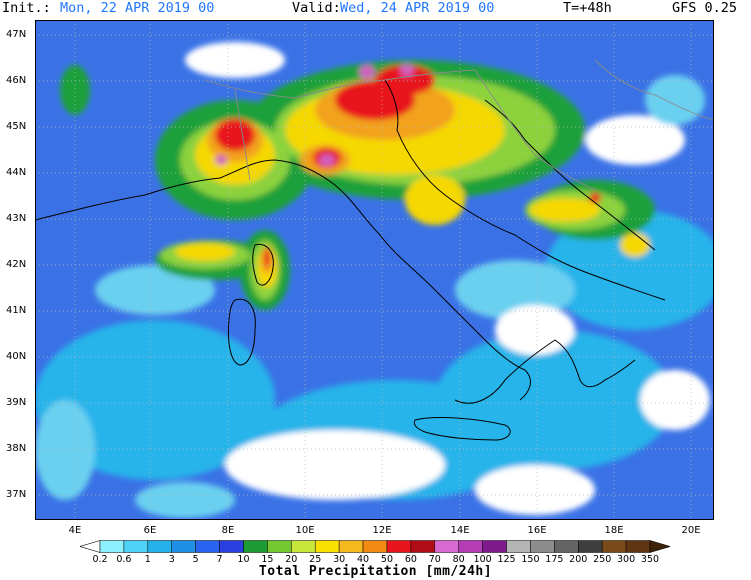  I want to click on lat-label-37n: 37N, so click(16, 494).